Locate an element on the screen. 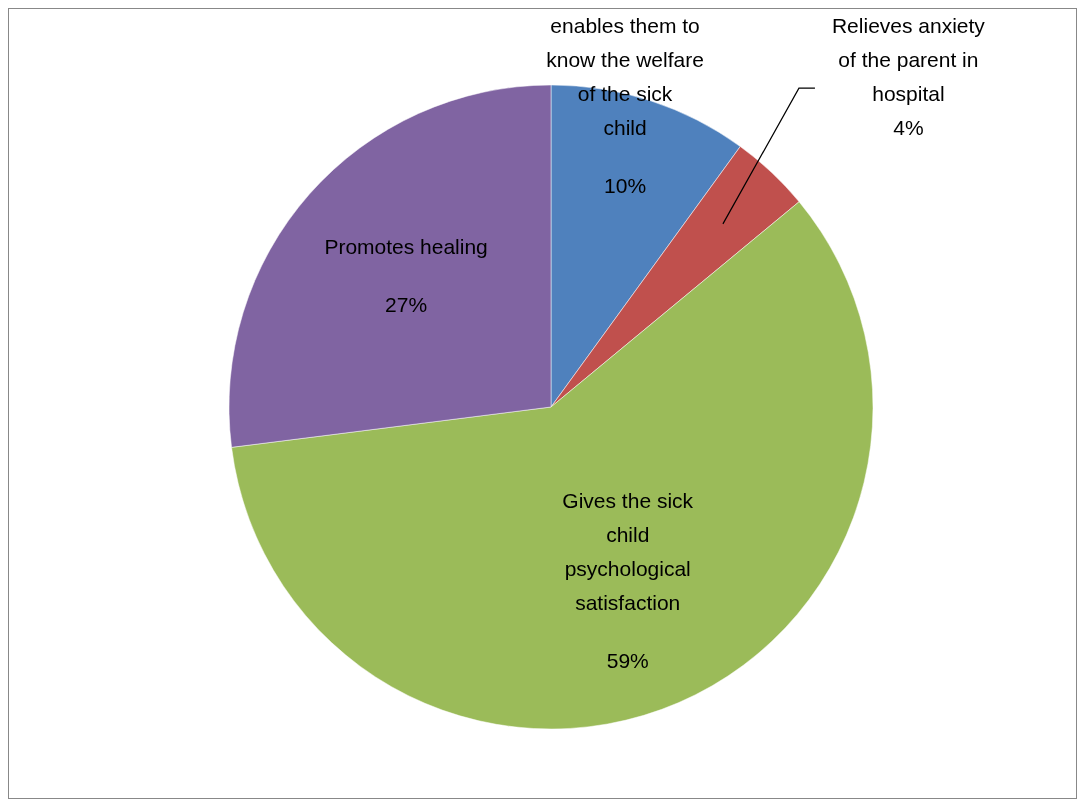 The height and width of the screenshot is (808, 1086). data-label: 10% is located at coordinates (625, 186).